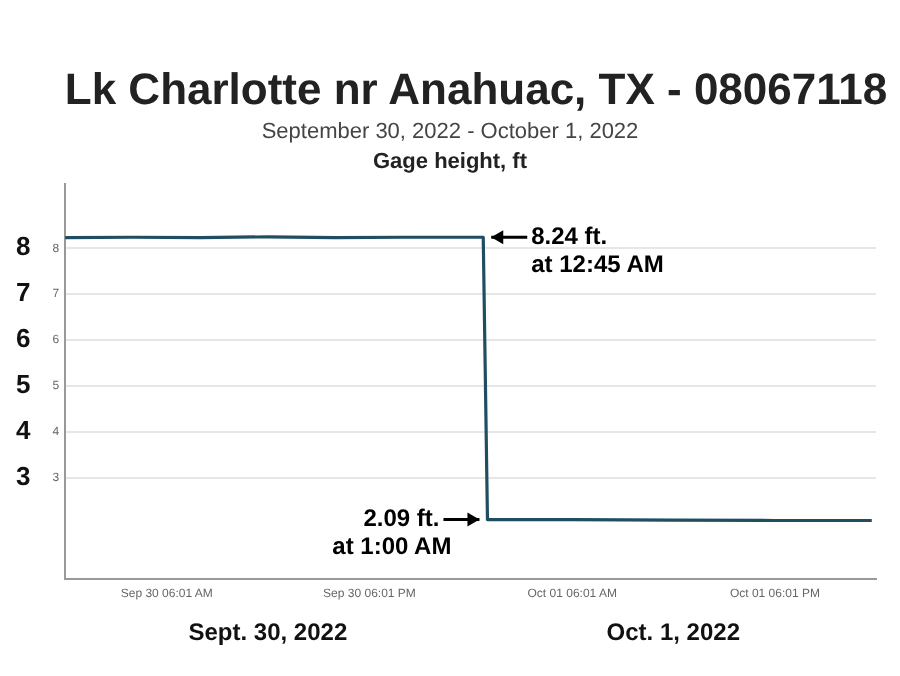 The image size is (900, 676). I want to click on annotation: 8.24 ft. at 12:45 AM, so click(597, 249).